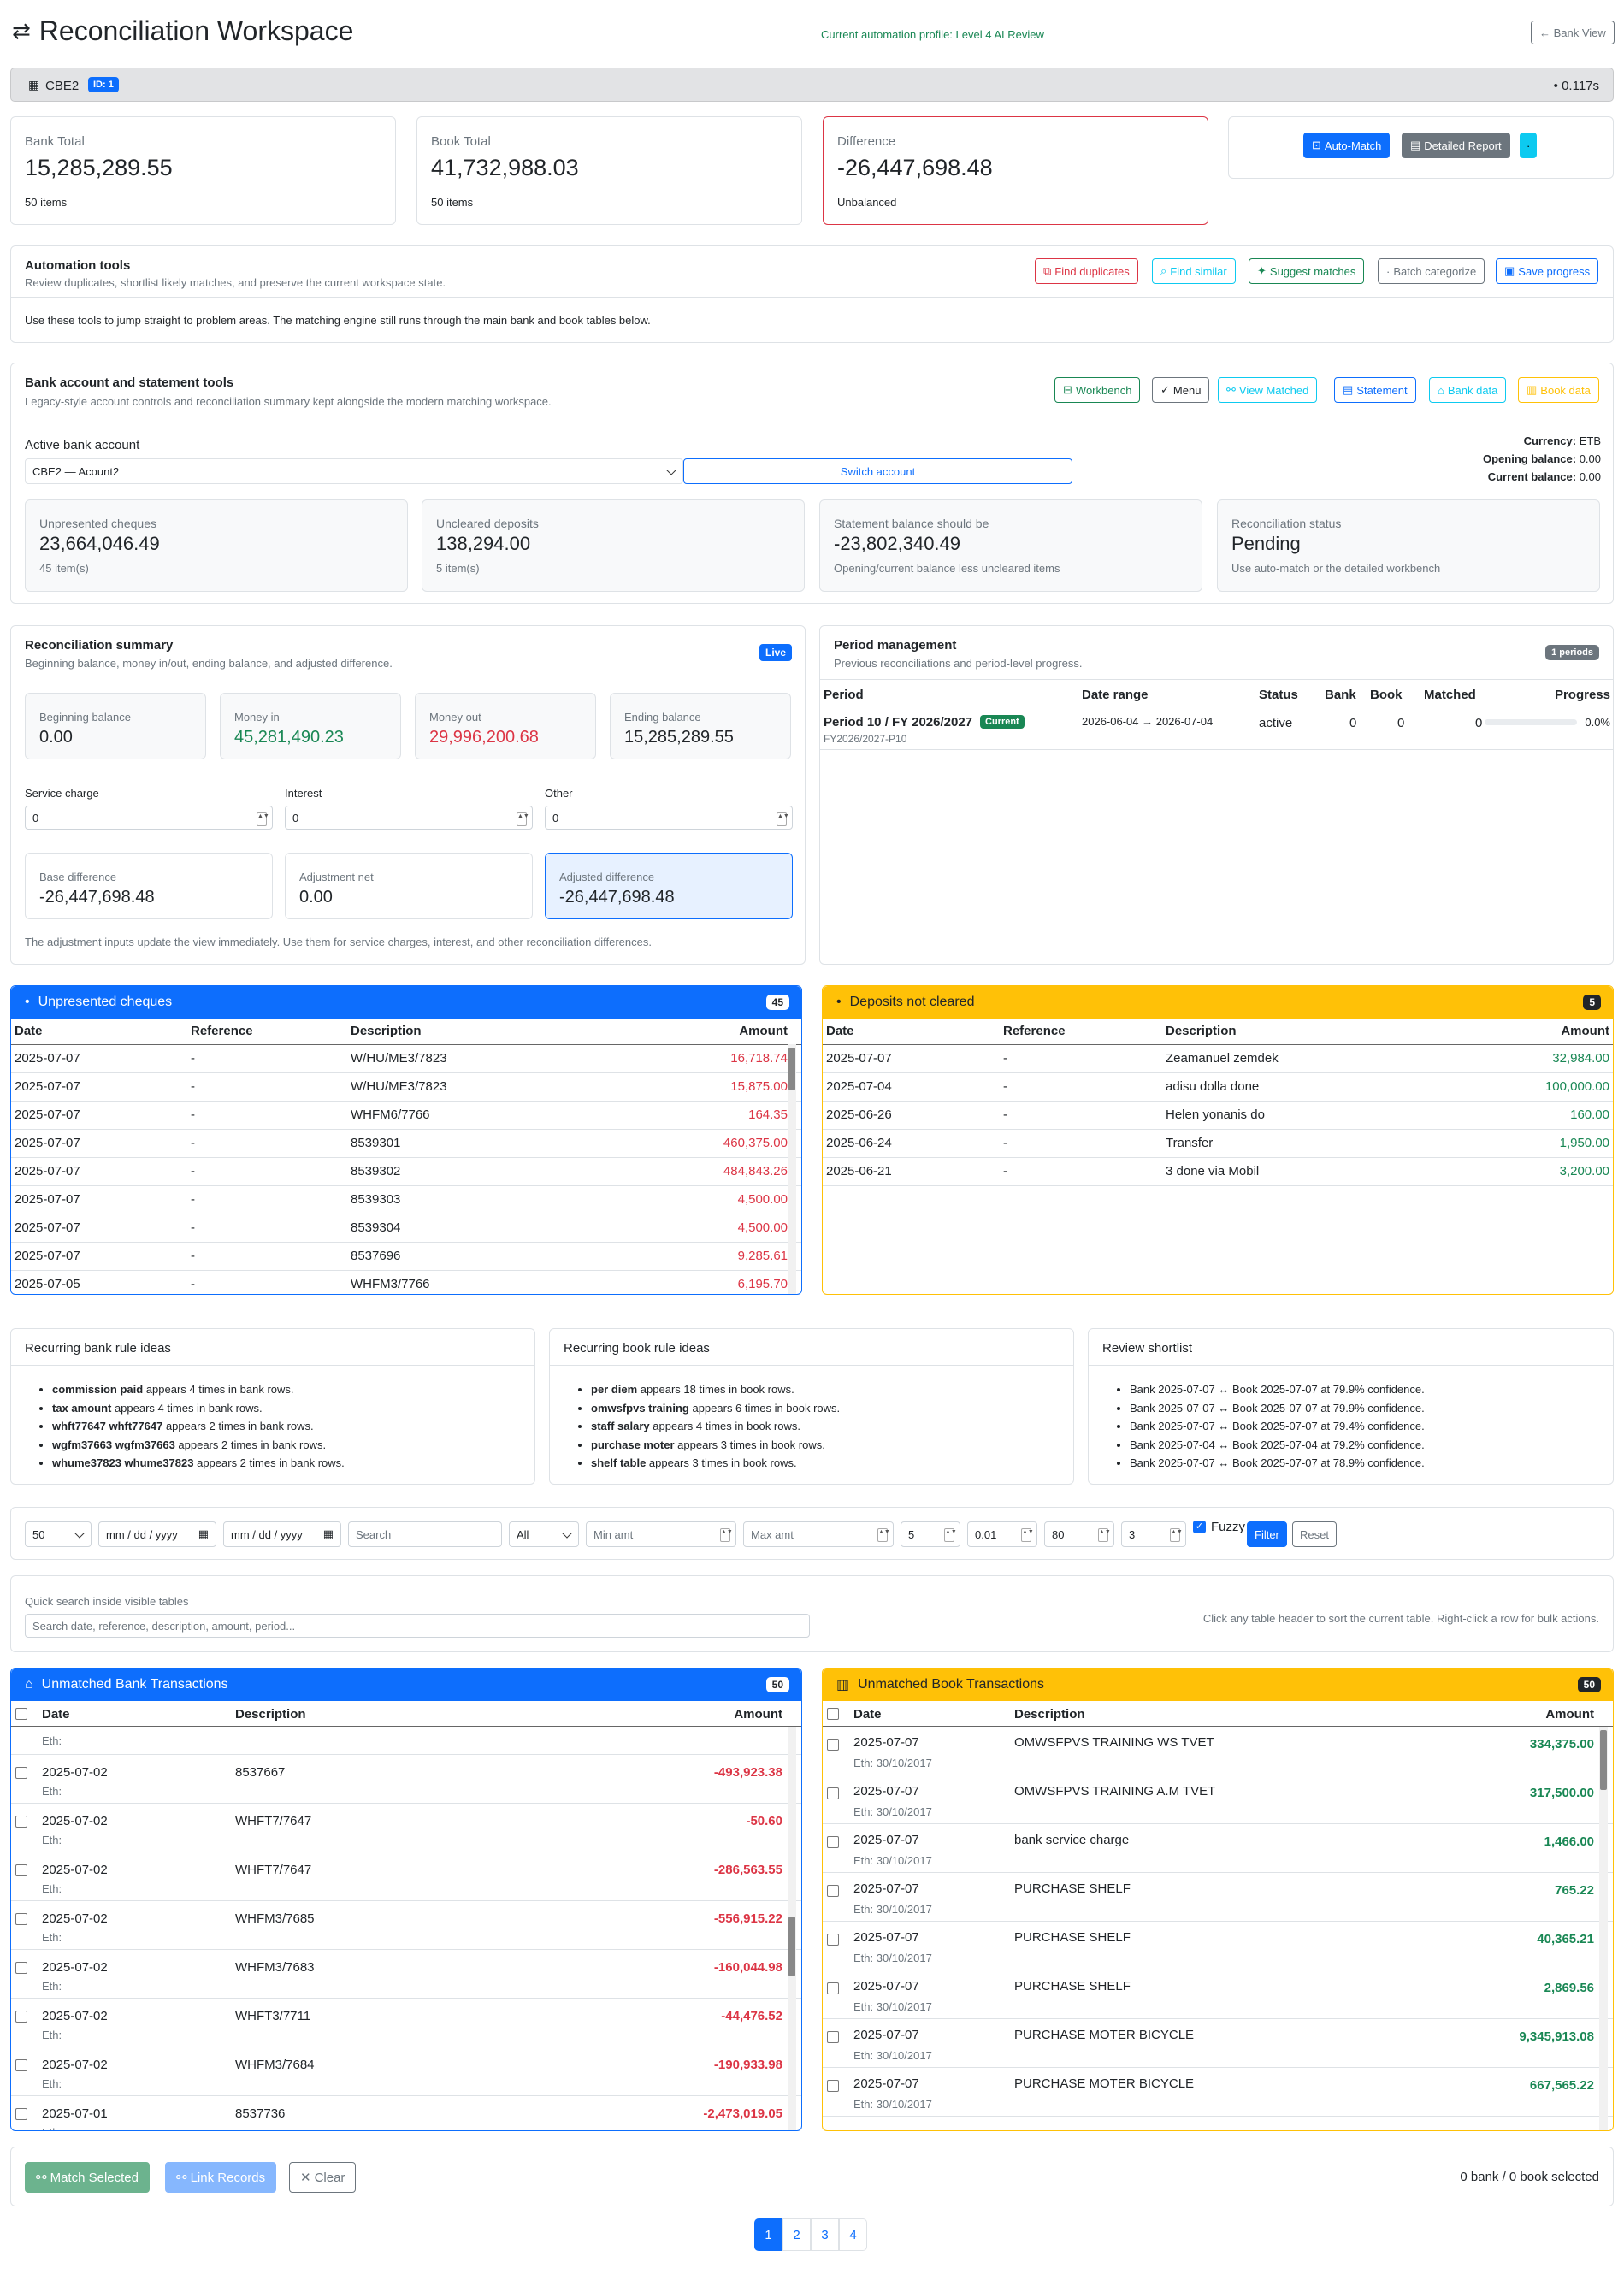 This screenshot has height=2280, width=1624. What do you see at coordinates (59, 1534) in the screenshot?
I see `page-size-select: 50` at bounding box center [59, 1534].